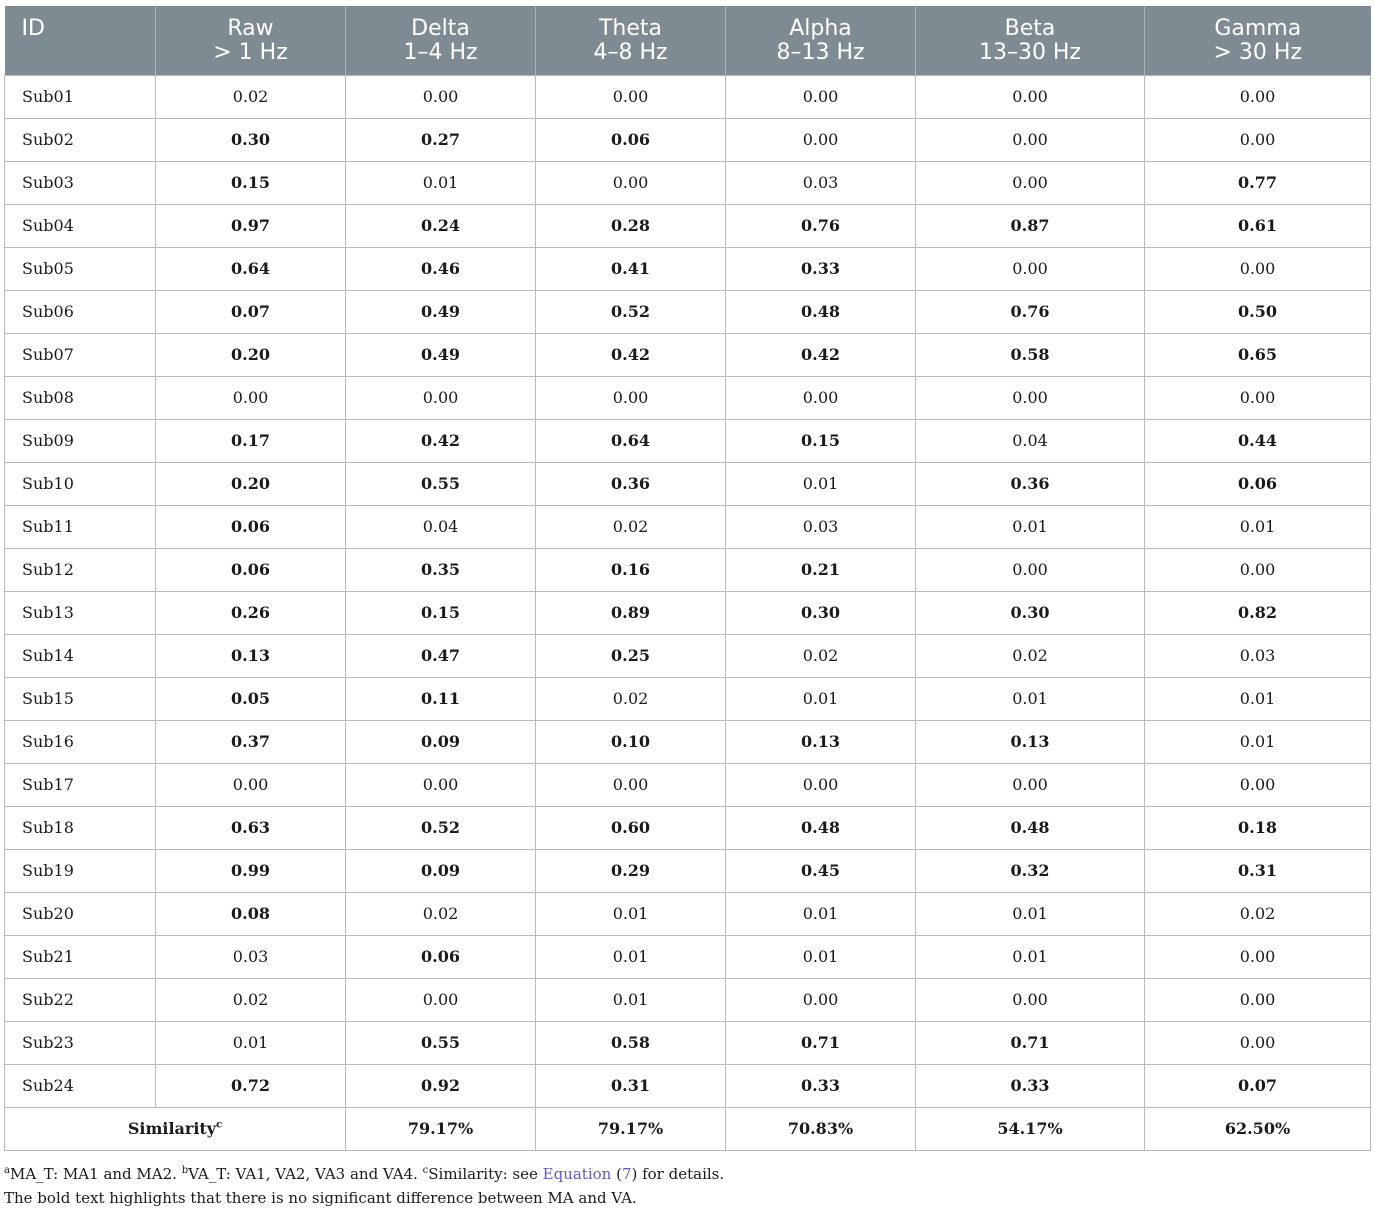 This screenshot has height=1211, width=1375. I want to click on column-header-raw: Raw > 1 Hz, so click(250, 40).